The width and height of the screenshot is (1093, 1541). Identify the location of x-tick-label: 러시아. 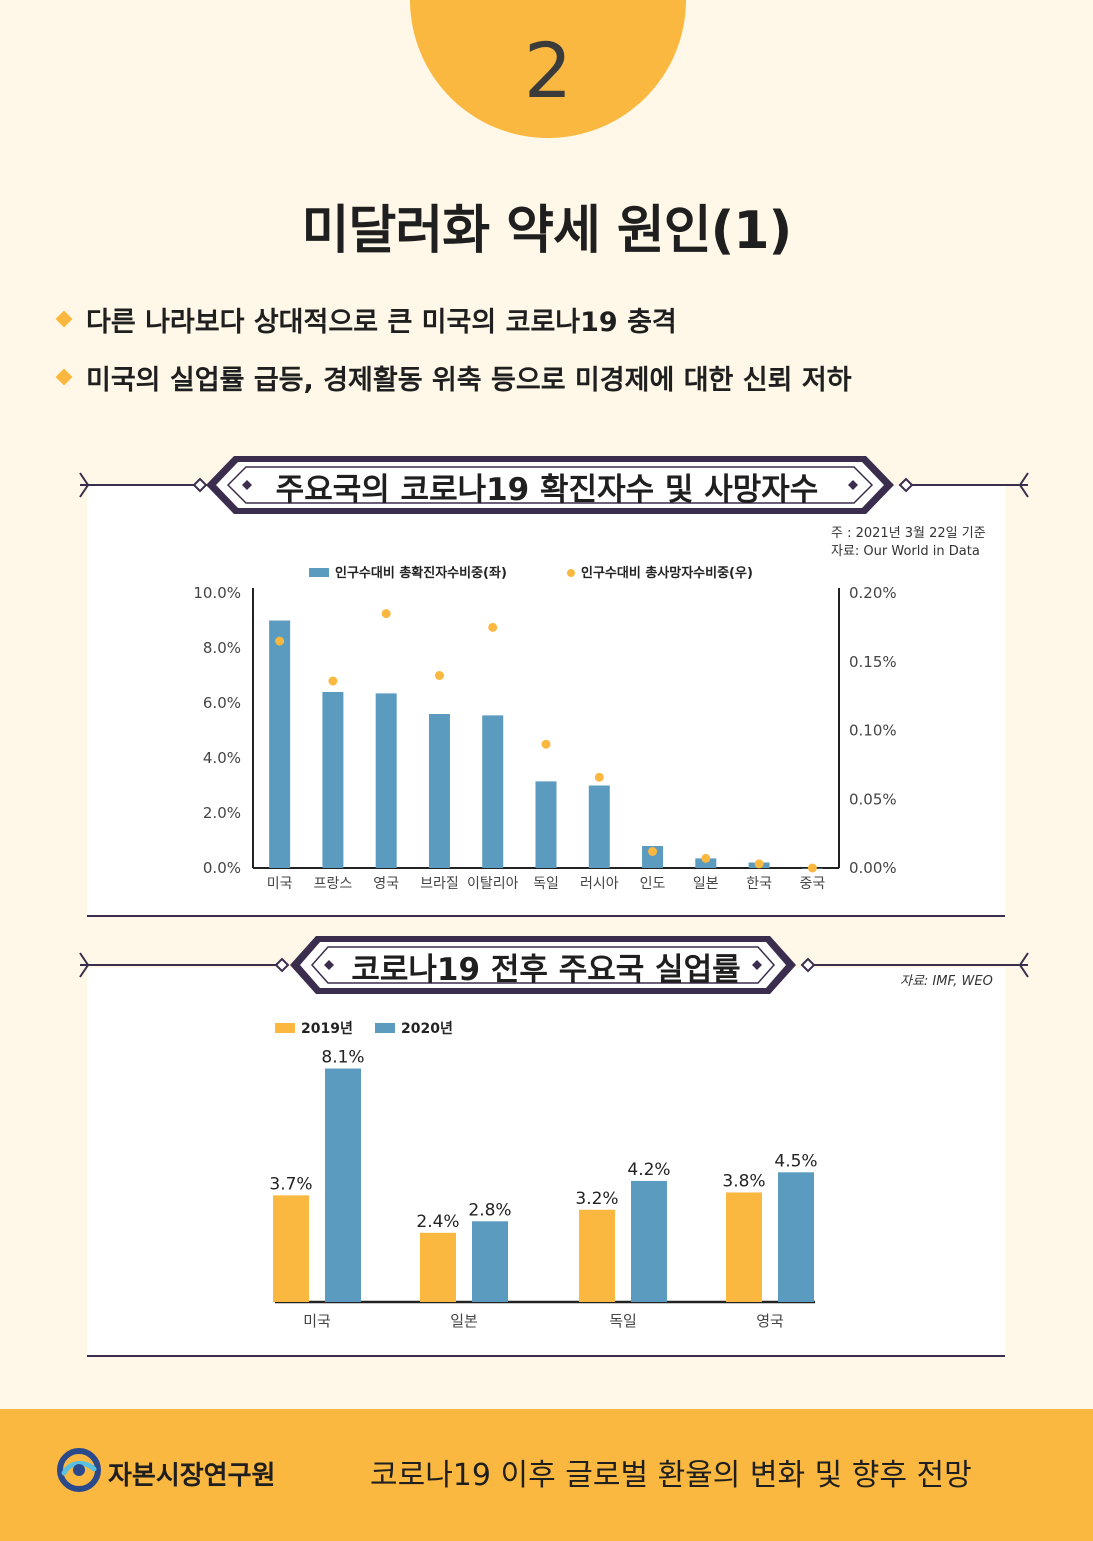
(599, 884).